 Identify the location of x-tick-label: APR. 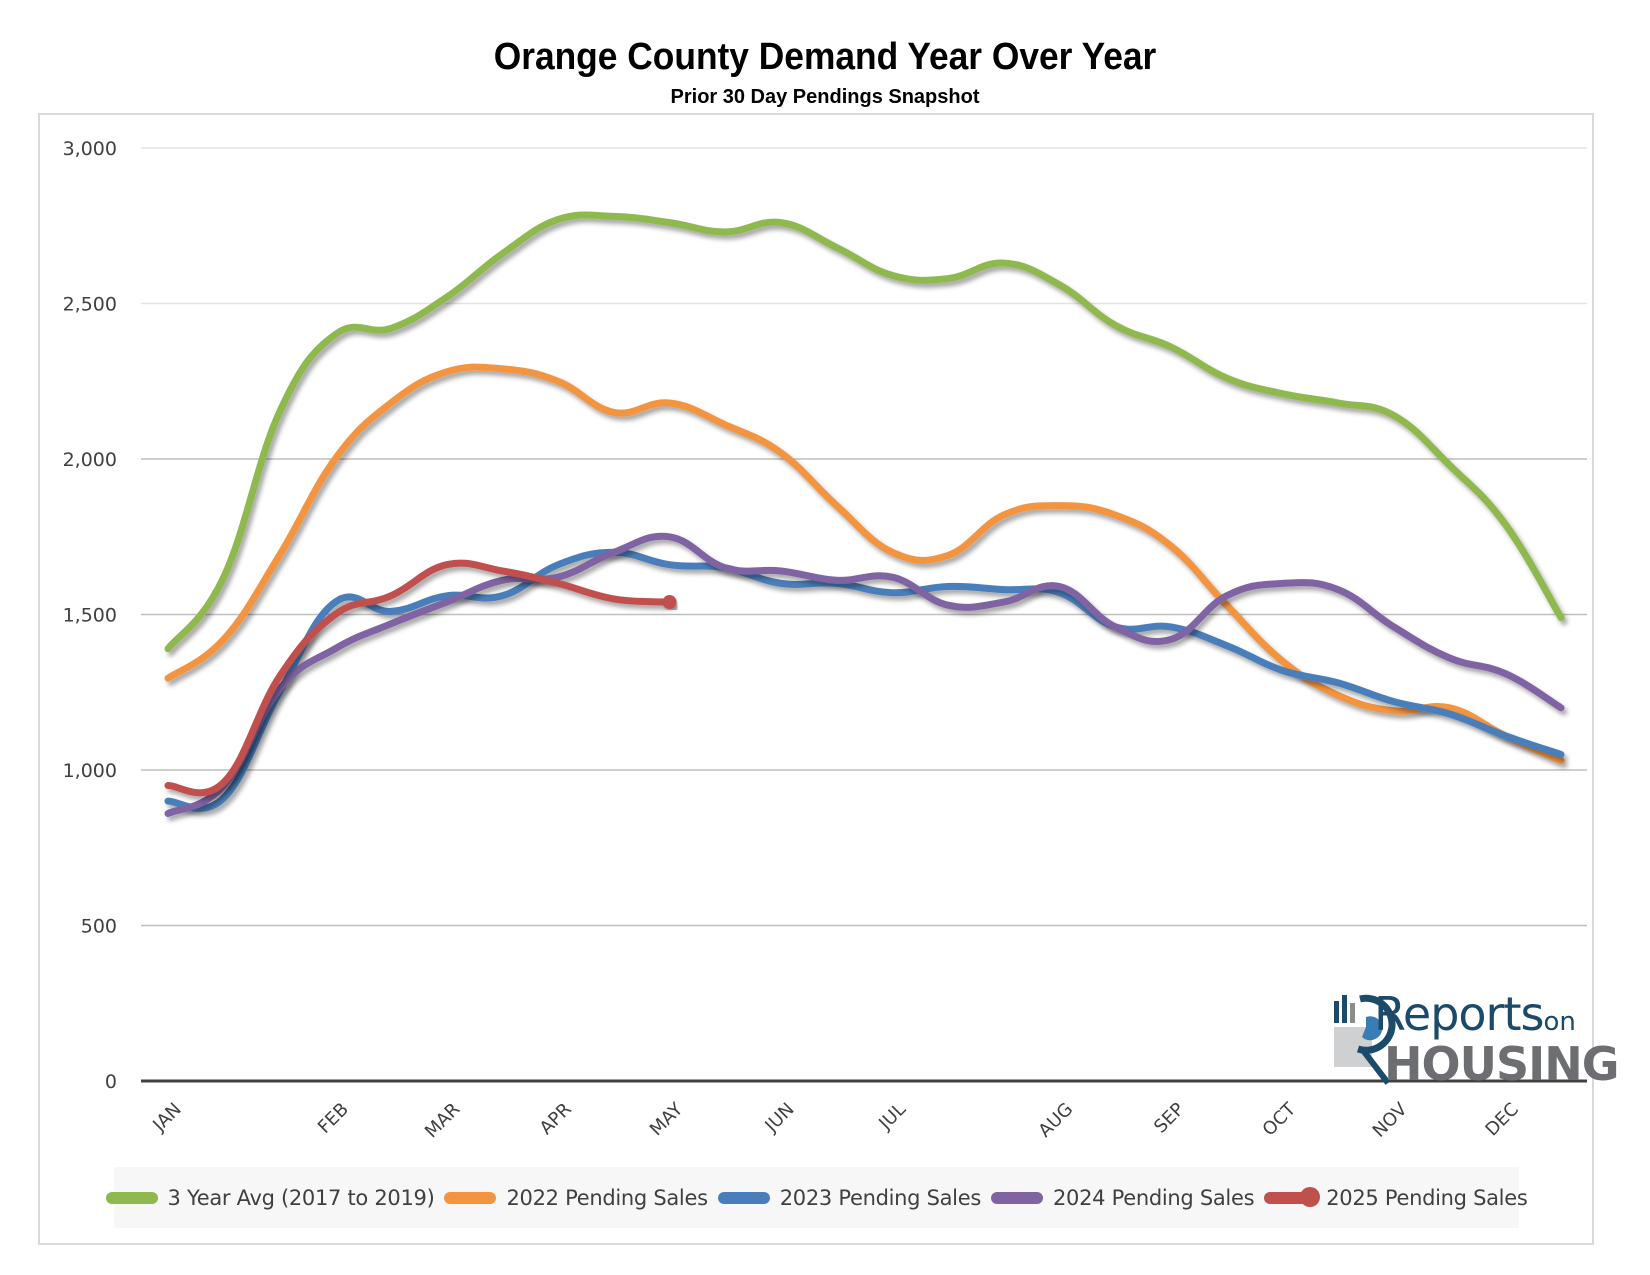
(556, 1119).